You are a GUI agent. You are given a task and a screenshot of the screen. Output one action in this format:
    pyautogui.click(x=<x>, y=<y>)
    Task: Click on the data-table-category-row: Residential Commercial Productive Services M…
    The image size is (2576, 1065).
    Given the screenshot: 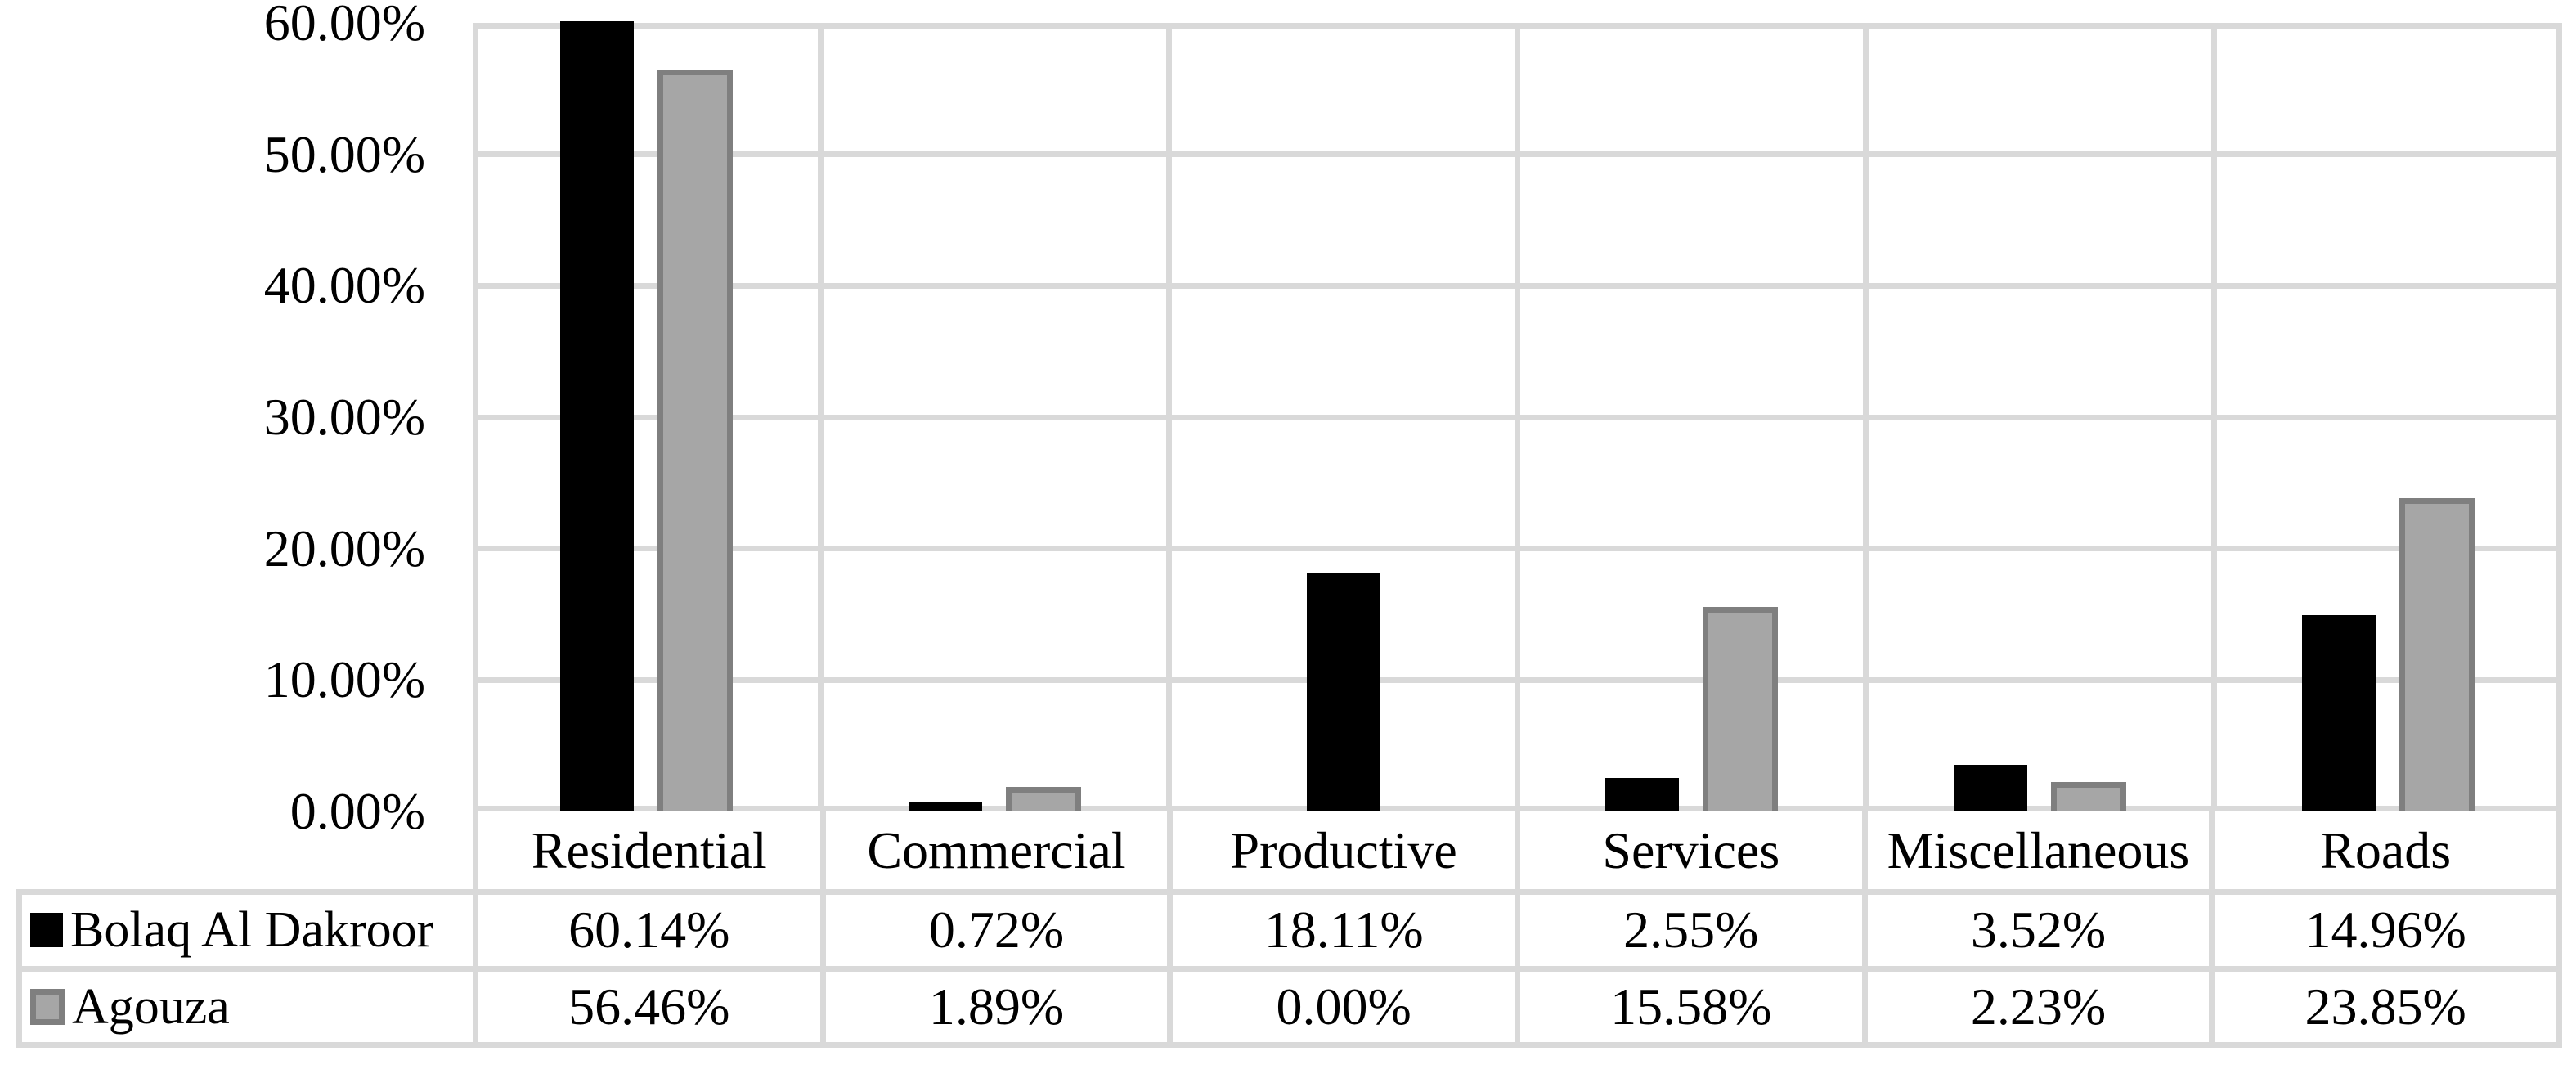 What is the action you would take?
    pyautogui.click(x=1517, y=850)
    